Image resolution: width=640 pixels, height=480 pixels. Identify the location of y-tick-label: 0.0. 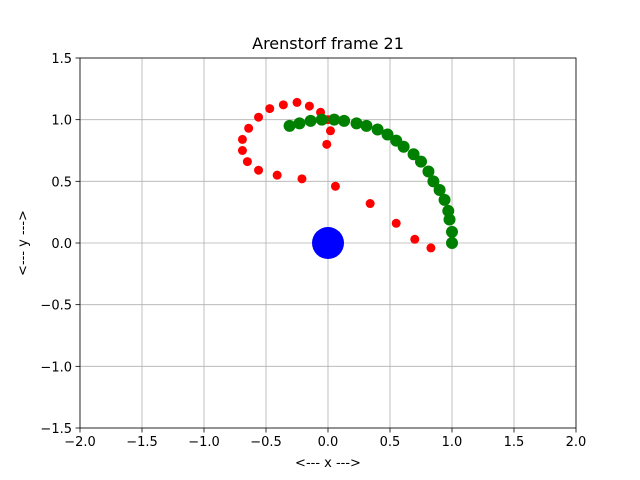
(61, 244).